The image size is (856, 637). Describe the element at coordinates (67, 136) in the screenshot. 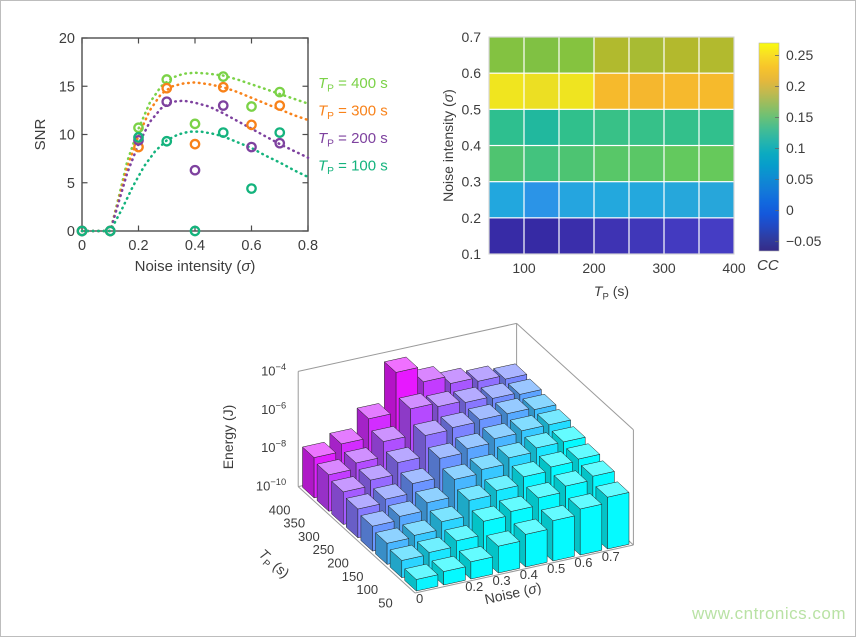

I see `y-tick-label: 10` at that location.